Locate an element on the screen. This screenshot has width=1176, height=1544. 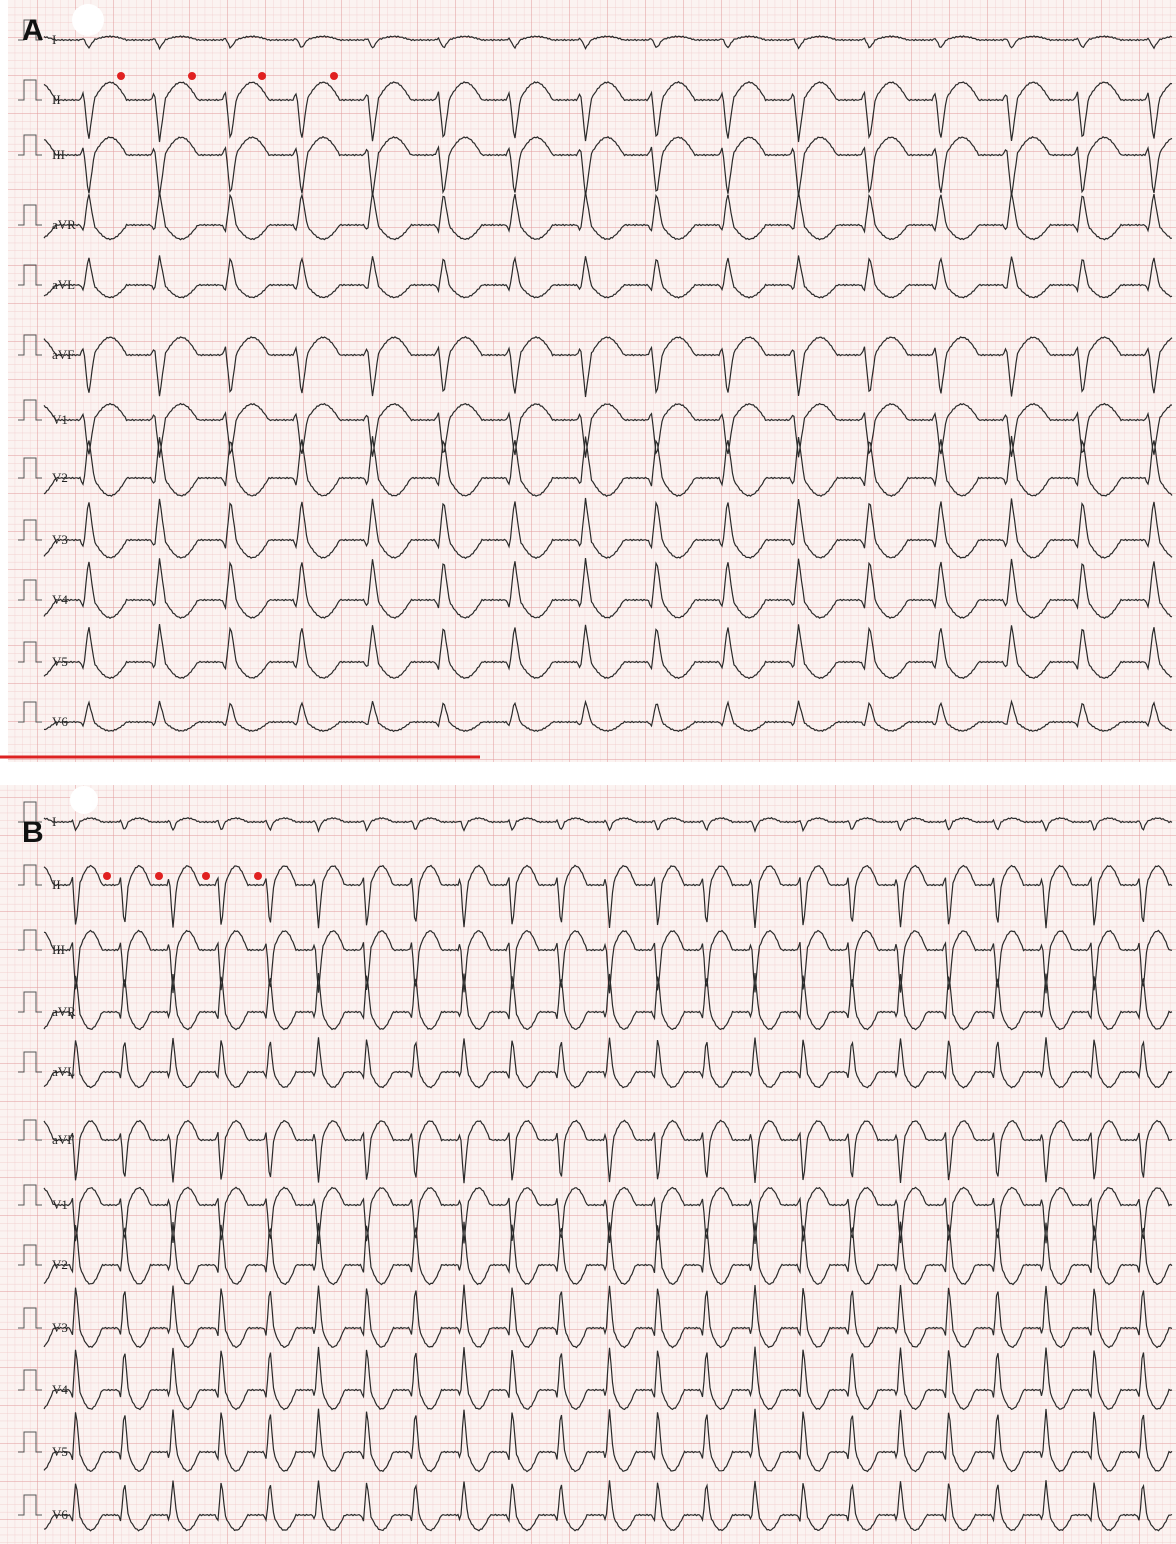
panel-label: A is located at coordinates (33, 30).